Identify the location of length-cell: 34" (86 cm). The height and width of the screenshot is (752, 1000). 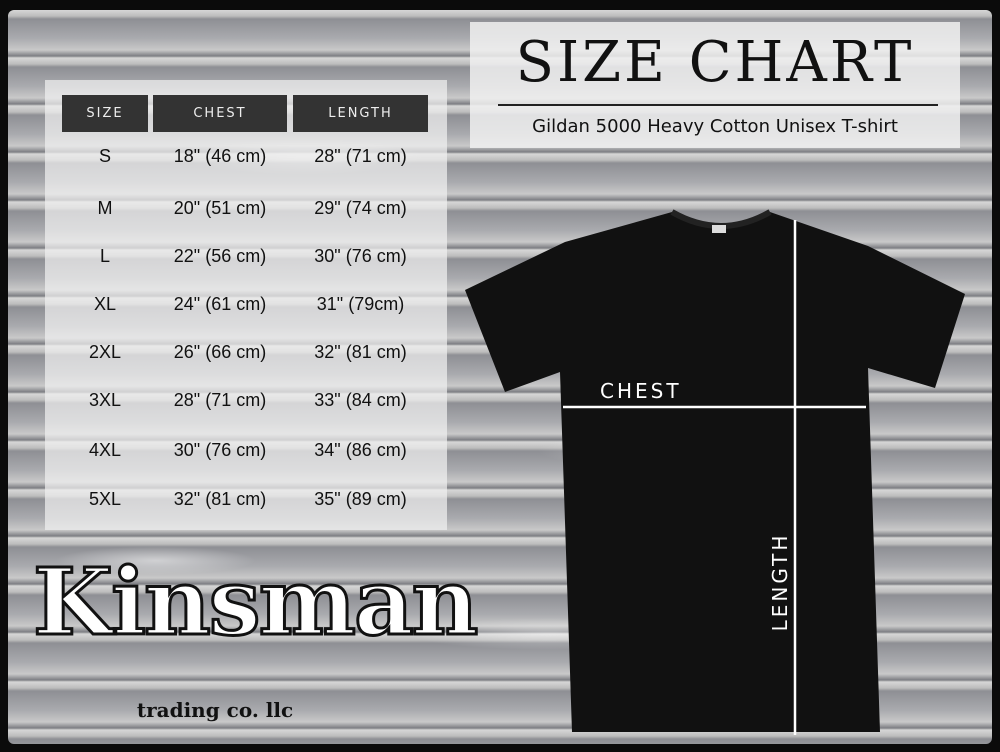
(360, 450).